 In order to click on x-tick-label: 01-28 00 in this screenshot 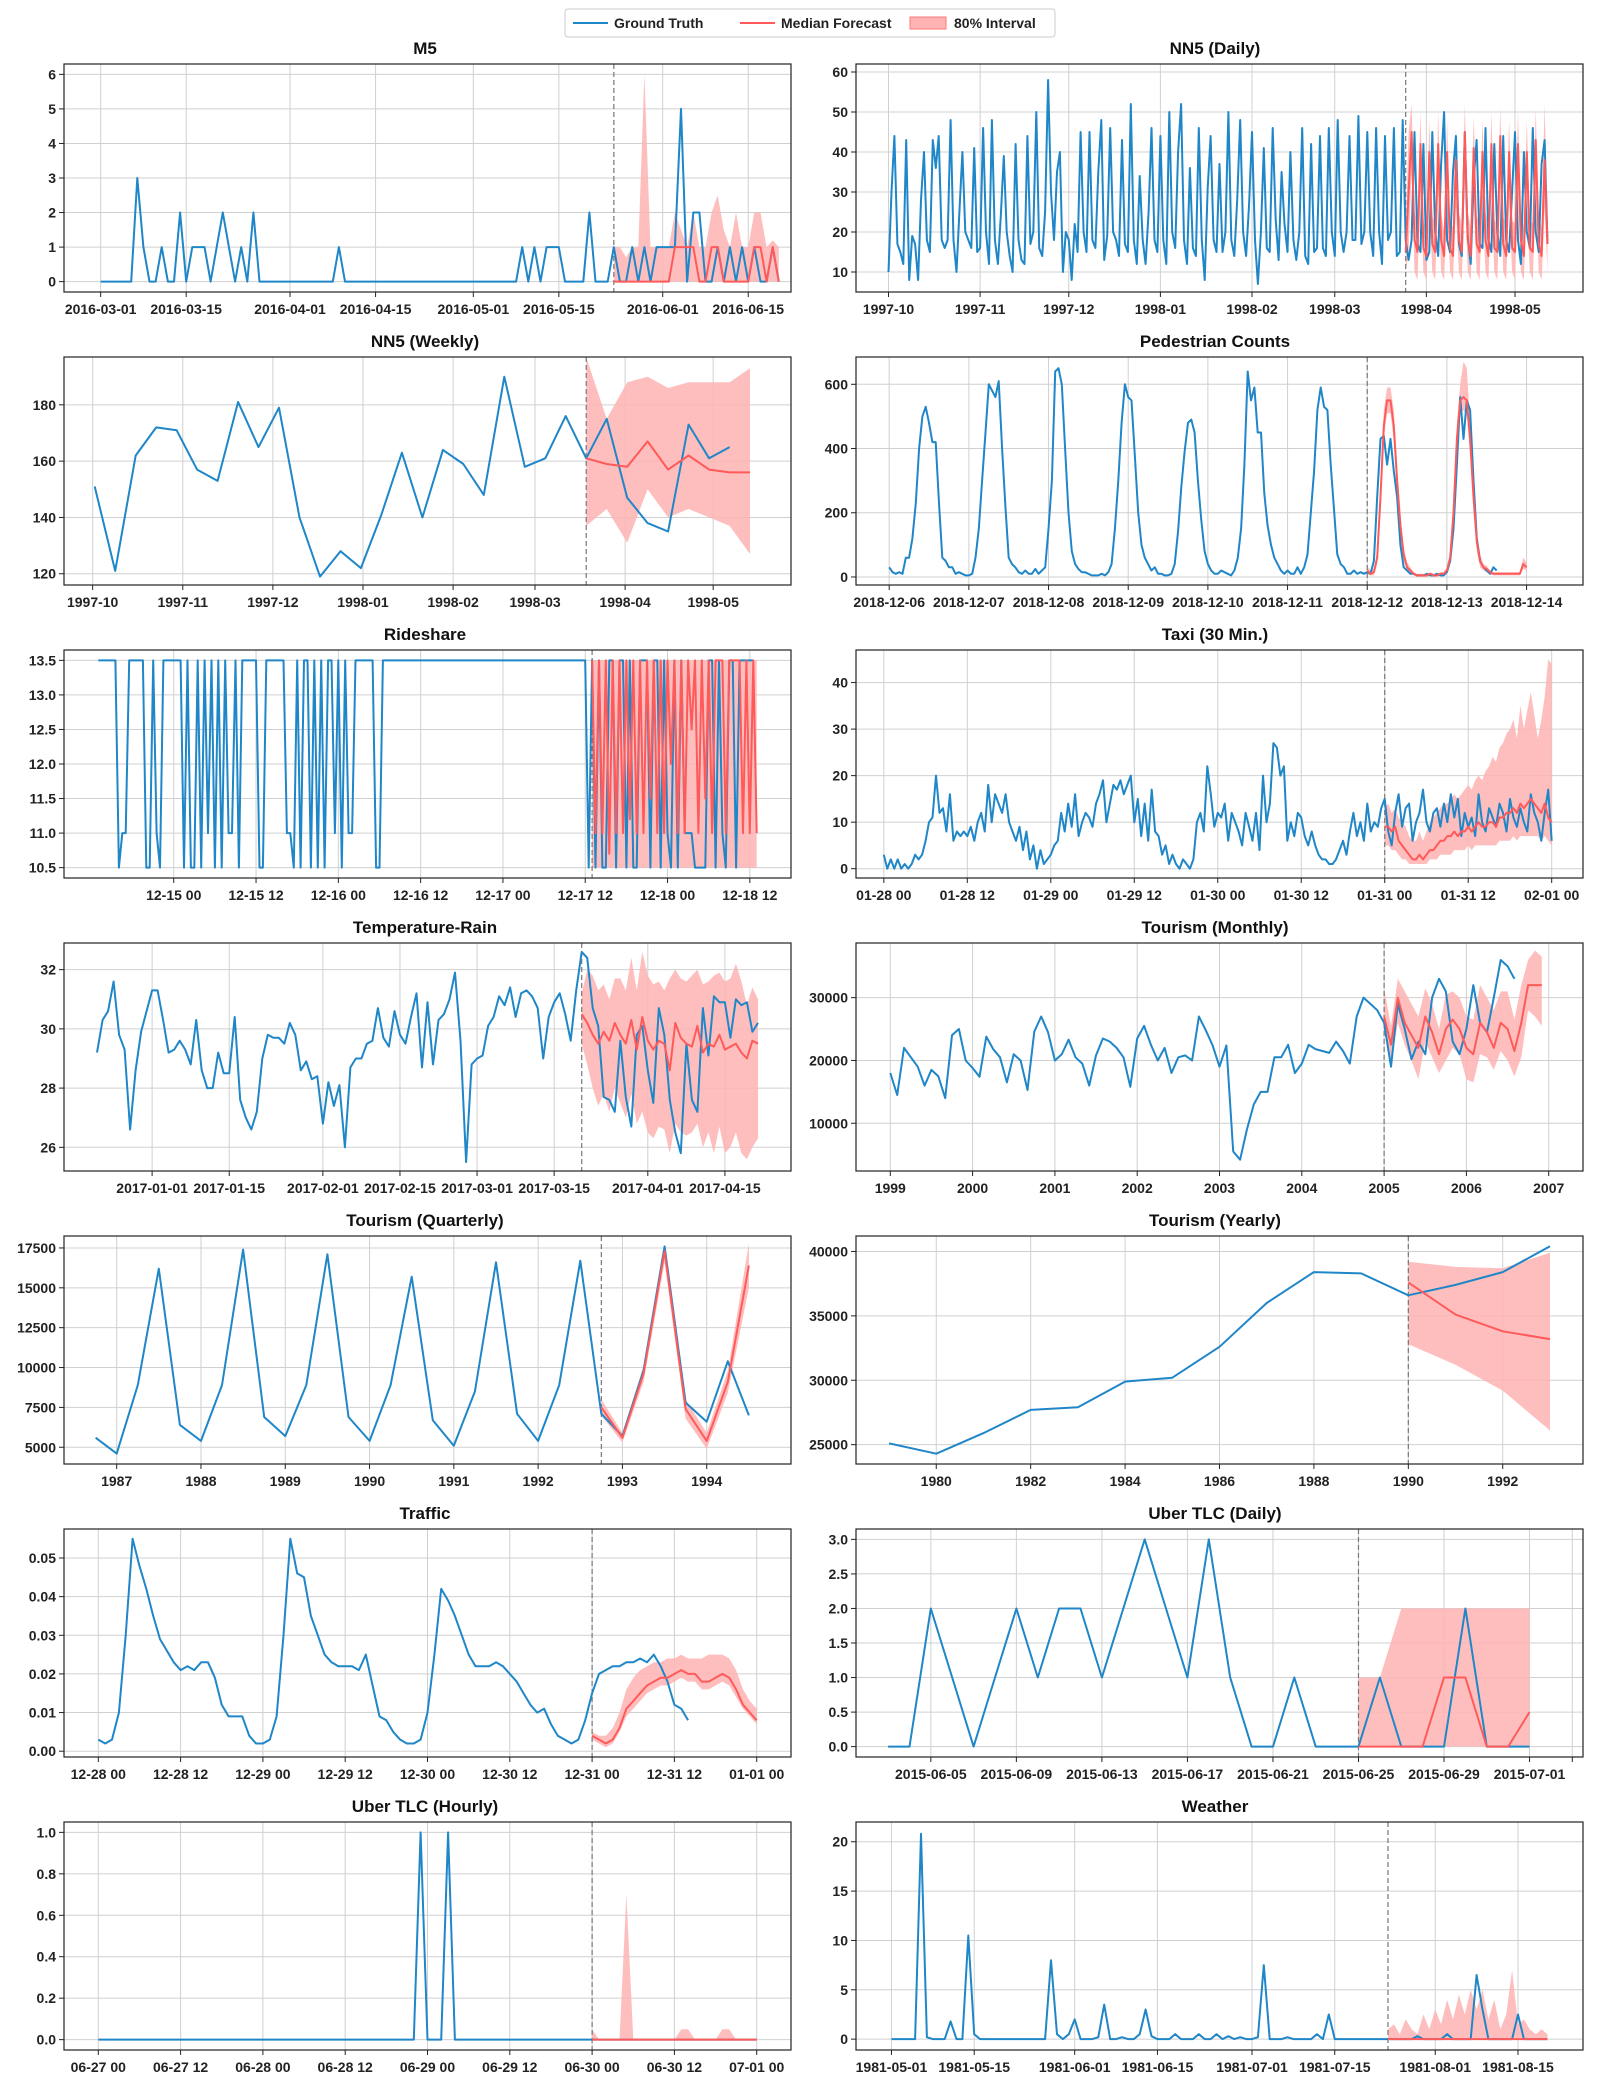, I will do `click(883, 895)`.